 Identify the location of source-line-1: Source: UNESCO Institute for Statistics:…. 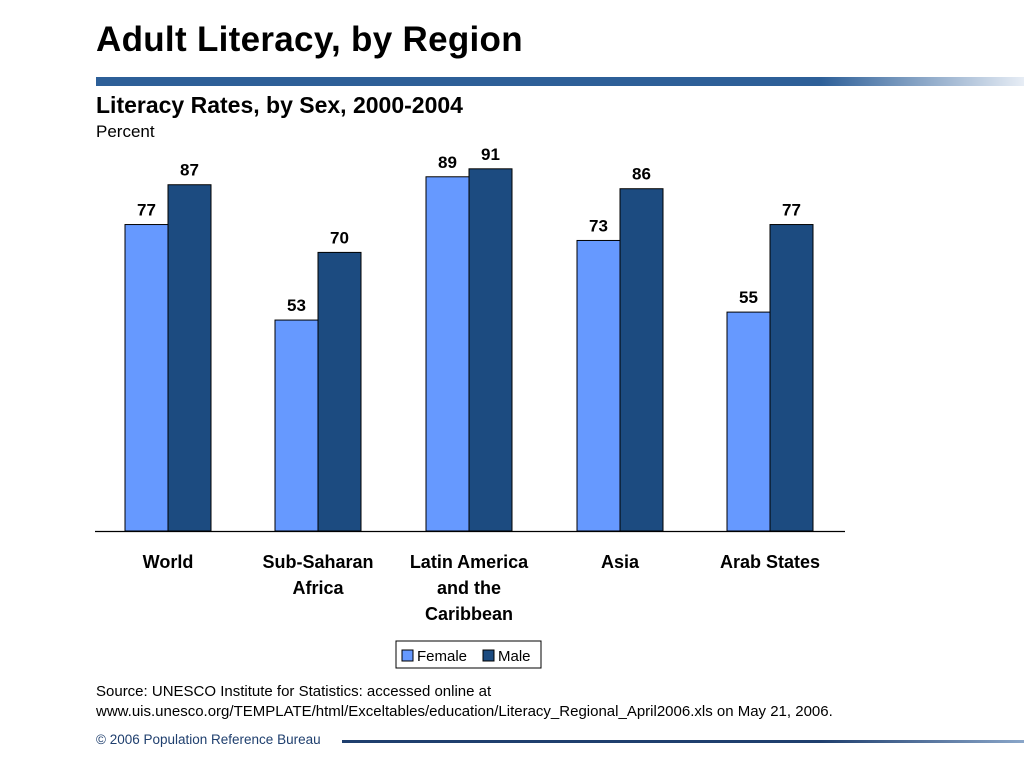
(294, 691).